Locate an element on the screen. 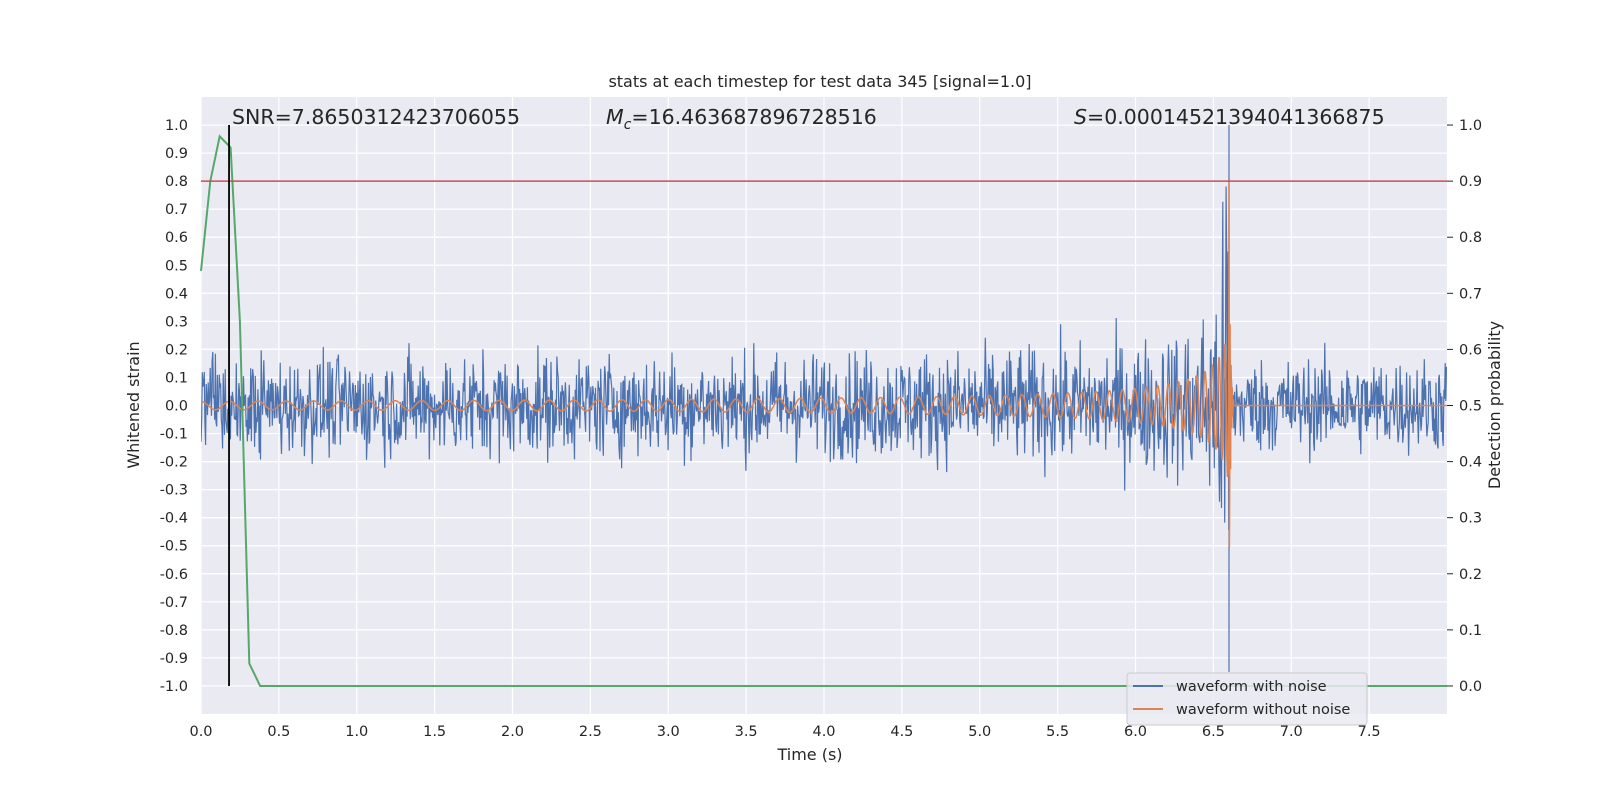  y-tick-label: 0.9 is located at coordinates (176, 154).